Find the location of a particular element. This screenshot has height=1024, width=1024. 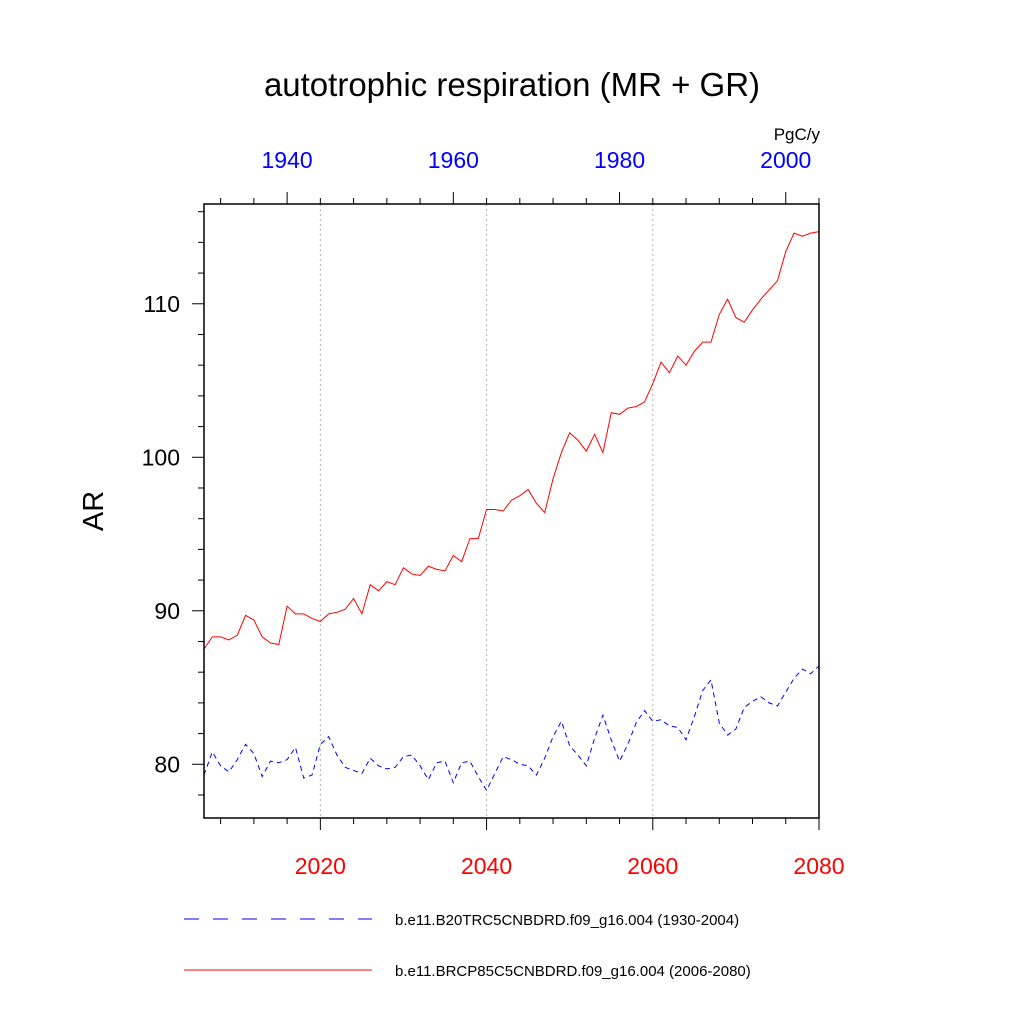

x-tick-label: 2040 is located at coordinates (486, 866).